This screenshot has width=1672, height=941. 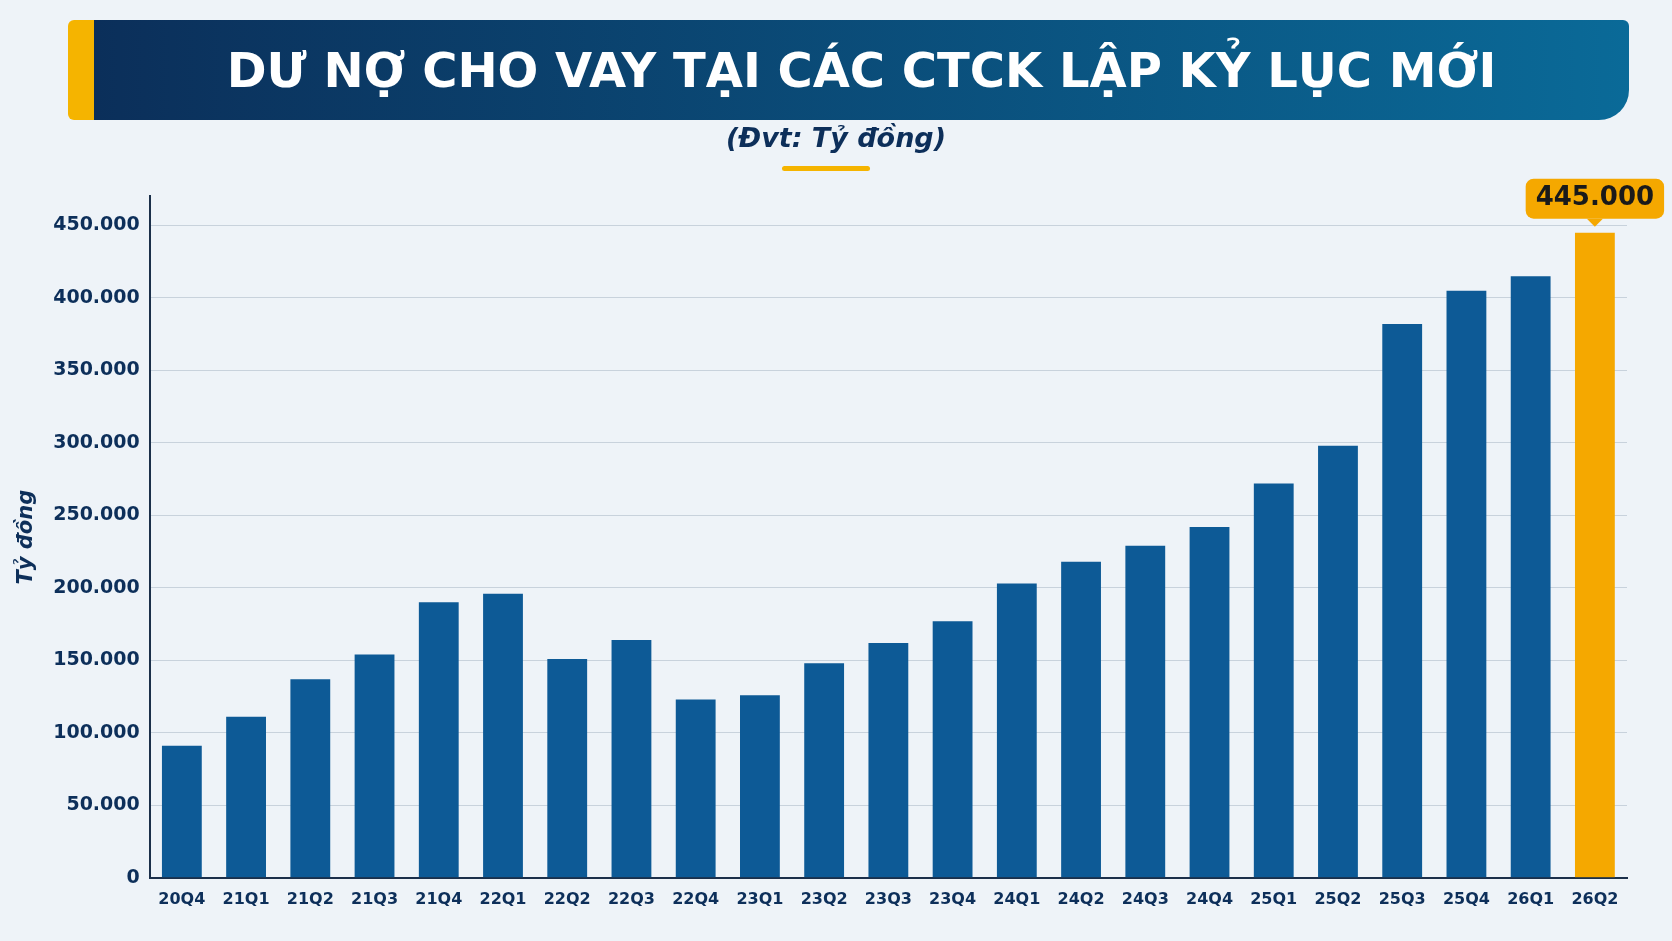 I want to click on x-tick-label: 25Q4, so click(x=1466, y=898).